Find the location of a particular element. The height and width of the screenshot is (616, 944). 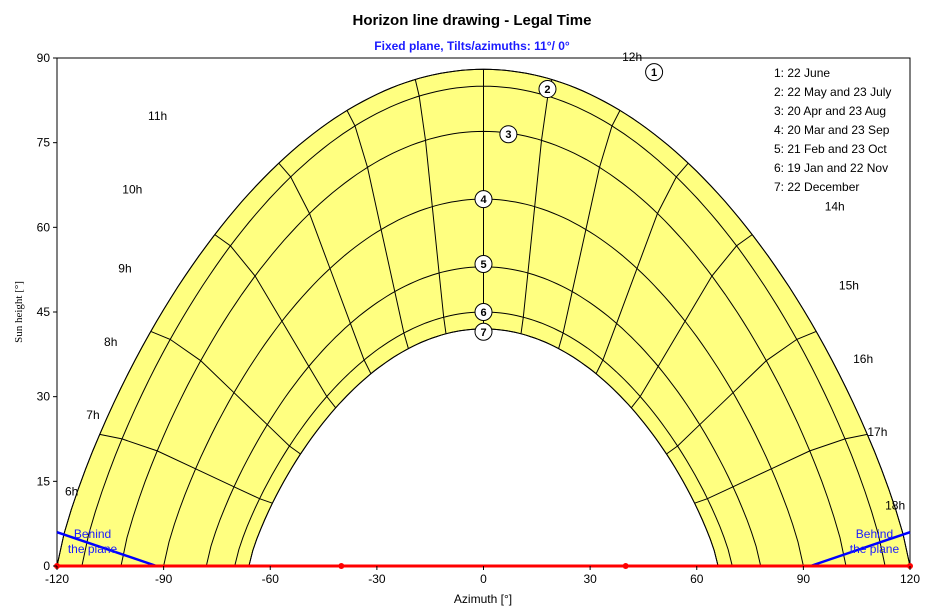

legend-entry: 4: 20 Mar and 23 Sep is located at coordinates (832, 130).